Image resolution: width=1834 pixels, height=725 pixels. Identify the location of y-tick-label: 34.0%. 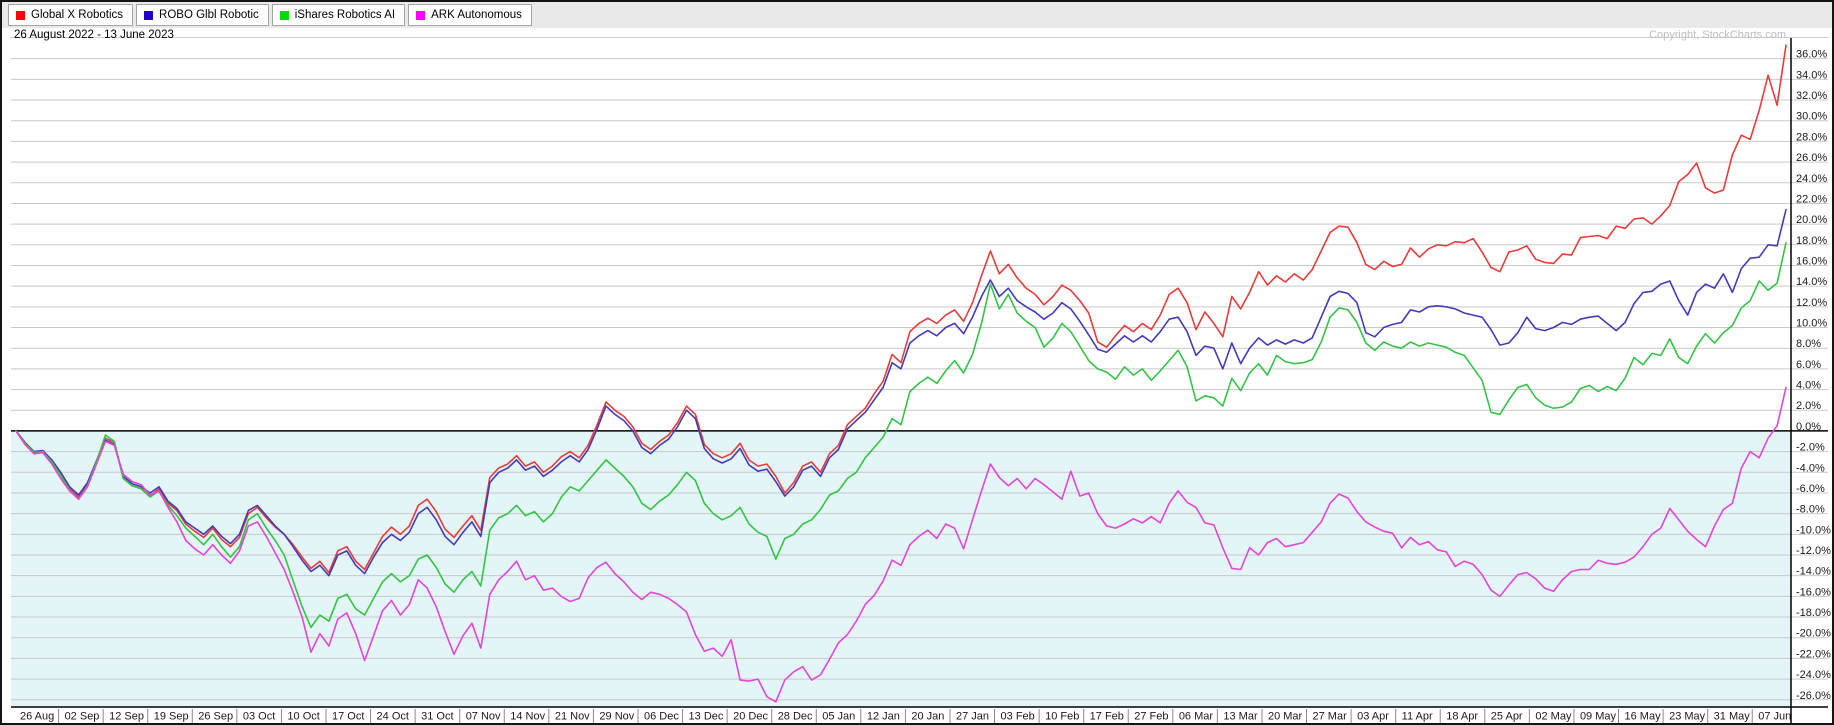
(1811, 75).